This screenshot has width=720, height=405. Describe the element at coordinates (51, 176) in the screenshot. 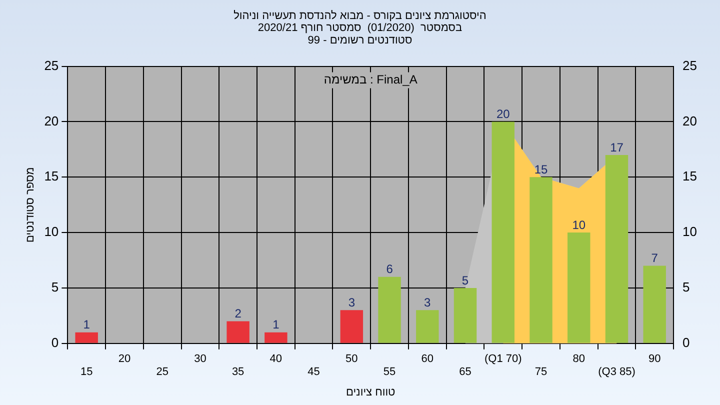

I see `y-tick-label: 15` at that location.